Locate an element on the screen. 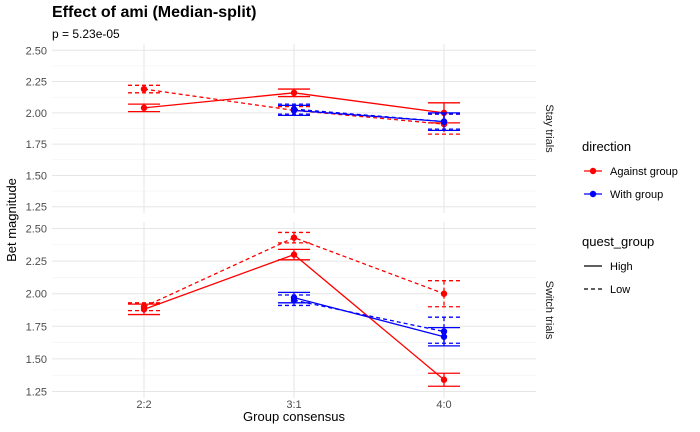 The width and height of the screenshot is (700, 432). legend-title-direction: direction is located at coordinates (606, 146).